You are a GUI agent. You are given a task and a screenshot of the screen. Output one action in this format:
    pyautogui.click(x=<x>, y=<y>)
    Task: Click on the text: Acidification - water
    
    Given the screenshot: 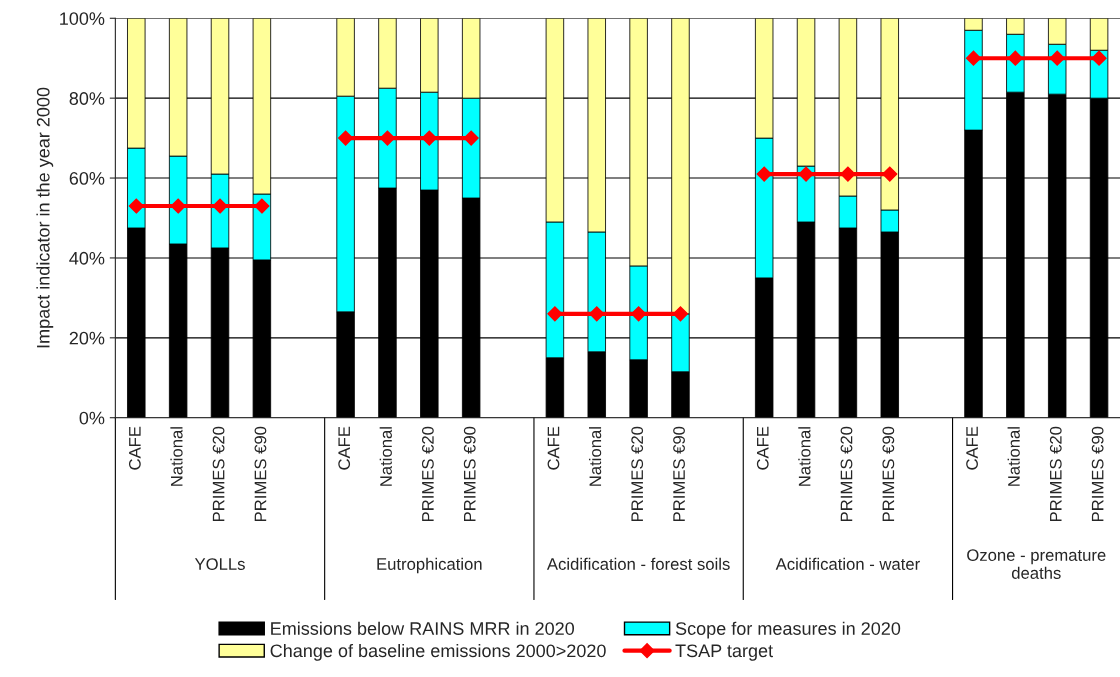 What is the action you would take?
    pyautogui.click(x=847, y=563)
    